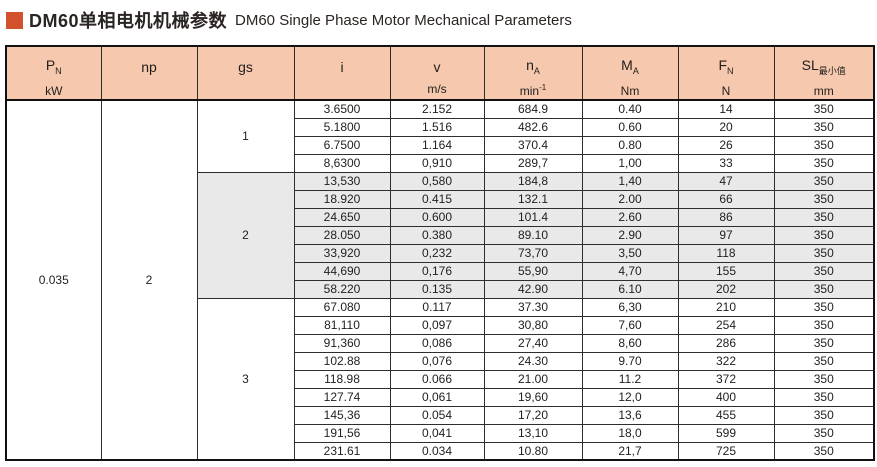 The width and height of the screenshot is (877, 467). What do you see at coordinates (533, 343) in the screenshot?
I see `cell-na: 27,40` at bounding box center [533, 343].